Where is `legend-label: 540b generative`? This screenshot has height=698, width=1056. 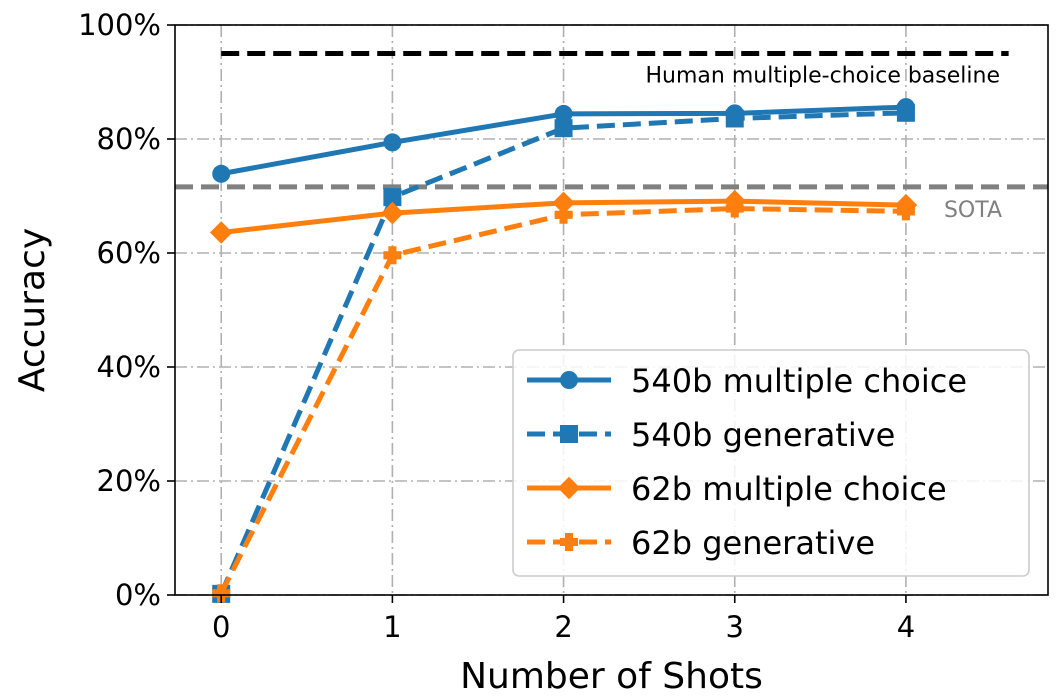
legend-label: 540b generative is located at coordinates (763, 435).